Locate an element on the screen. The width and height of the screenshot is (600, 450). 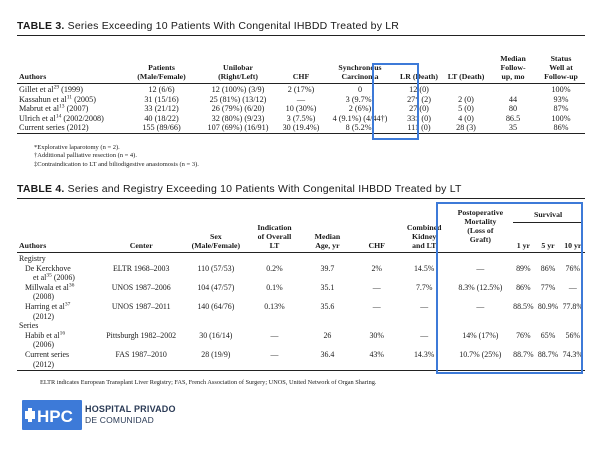
t4-h-10yr: 10 yr is located at coordinates (573, 245).